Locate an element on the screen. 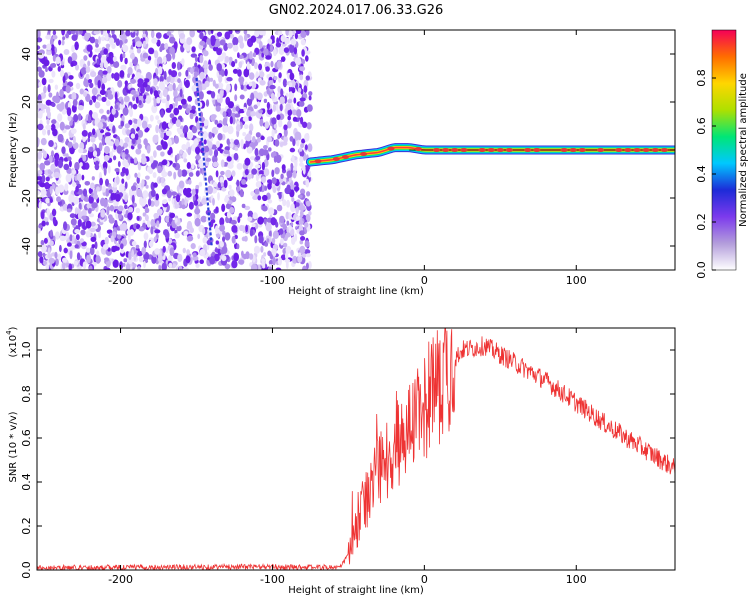 Image resolution: width=750 pixels, height=600 pixels. colorbar-tick-label: 0.2 is located at coordinates (701, 222).